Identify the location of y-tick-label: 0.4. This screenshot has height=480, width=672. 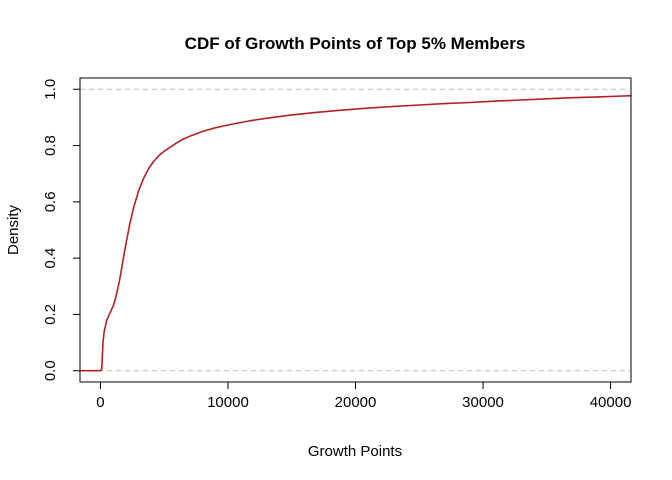
(50, 258).